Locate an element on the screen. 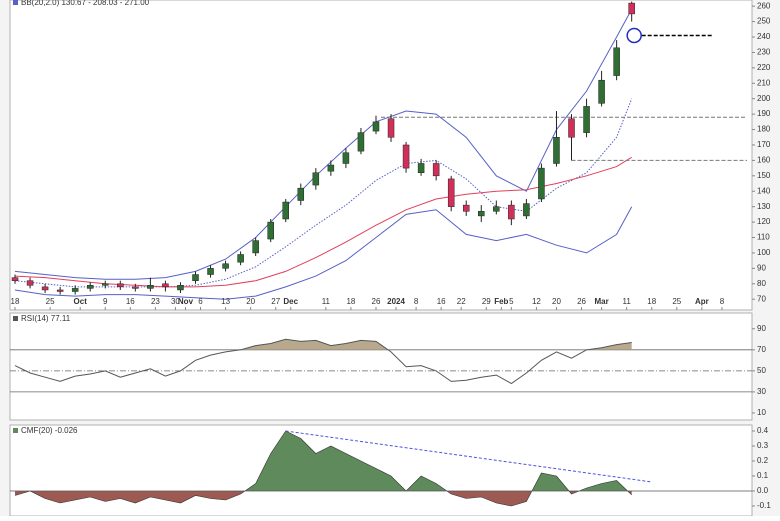 The width and height of the screenshot is (780, 521). x-tick-label: 23 is located at coordinates (155, 301).